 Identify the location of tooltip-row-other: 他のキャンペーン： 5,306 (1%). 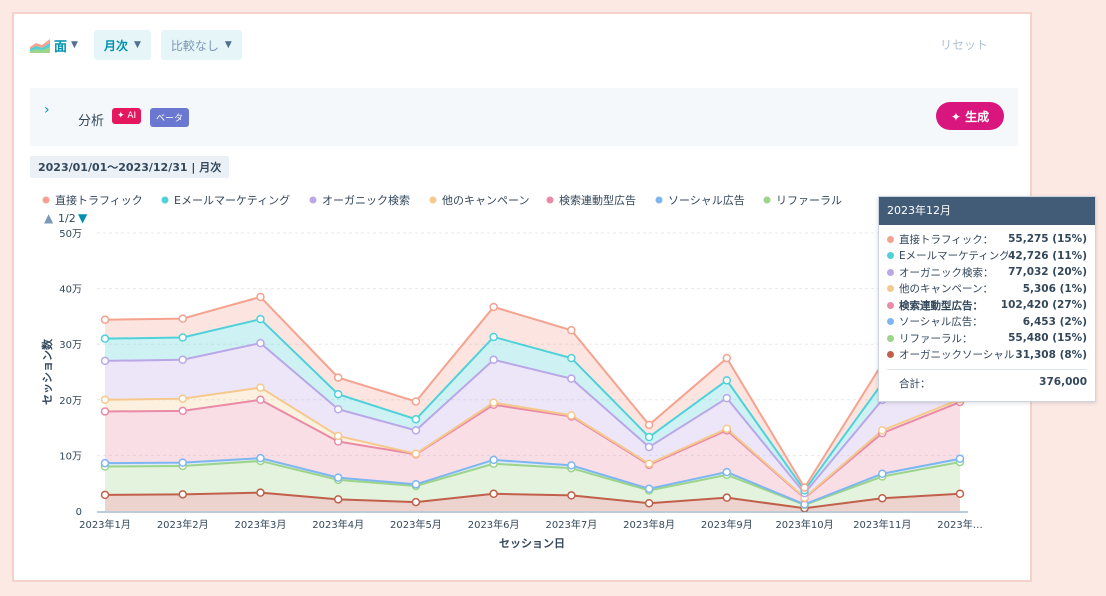
(987, 289).